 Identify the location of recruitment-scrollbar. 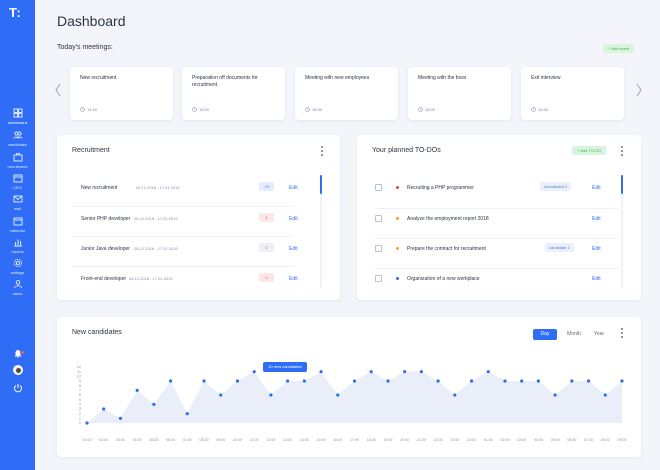
(321, 231).